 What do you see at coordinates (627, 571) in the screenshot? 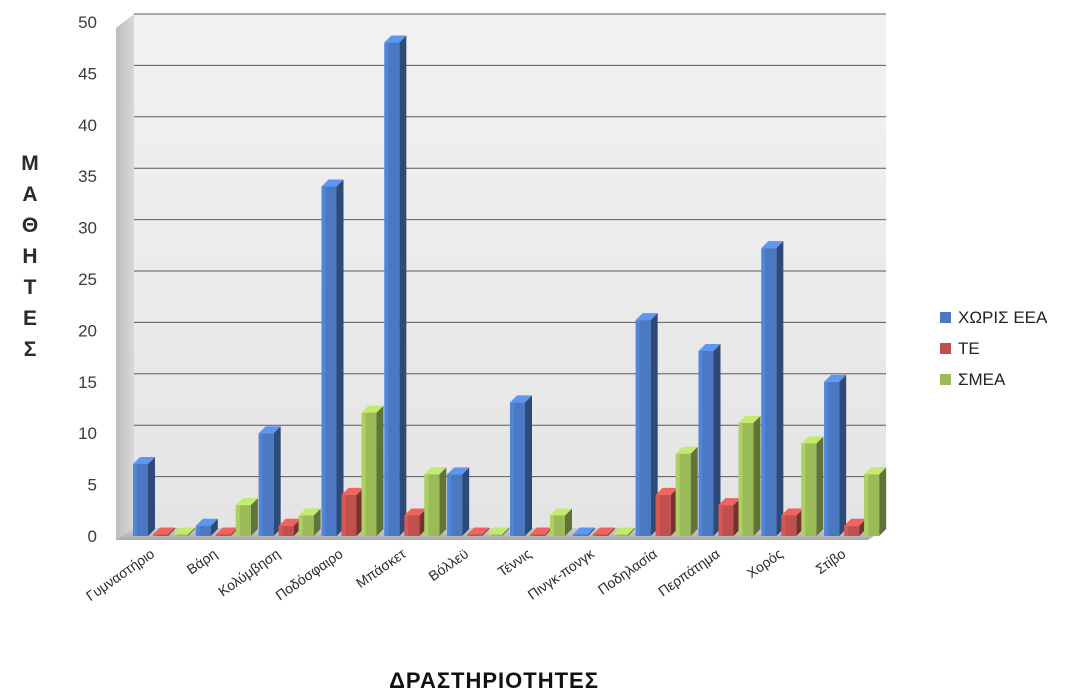
I see `x-tick-label: Ποδηλασία` at bounding box center [627, 571].